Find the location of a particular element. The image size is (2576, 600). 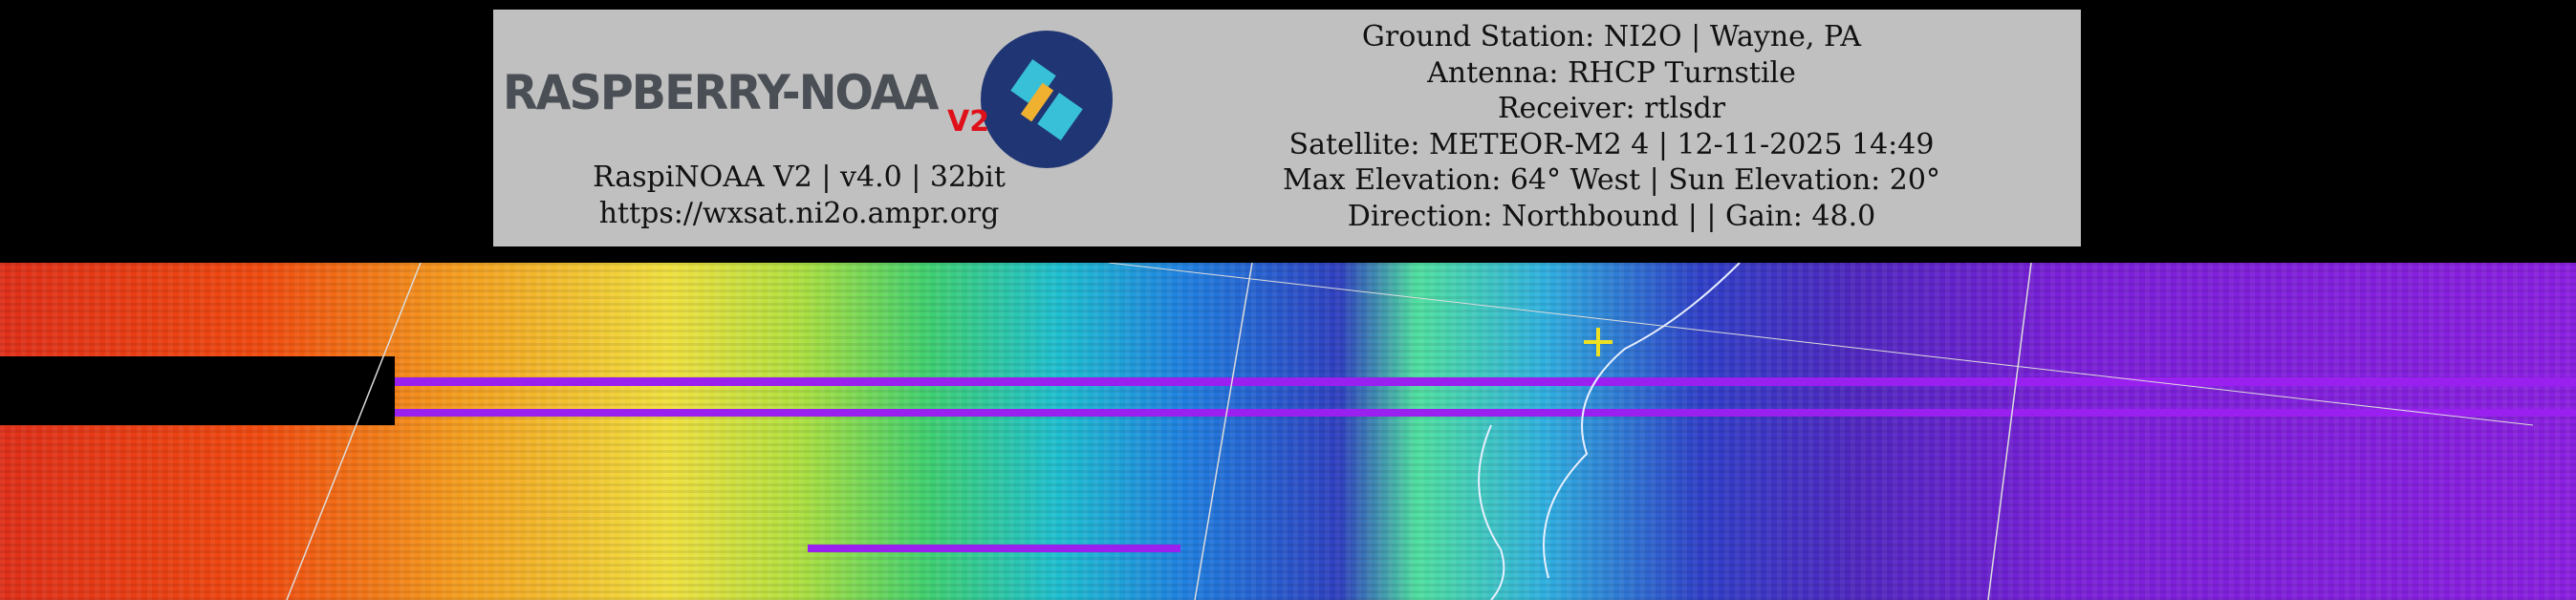

station-url: https://wxsat.ni2o.ampr.org is located at coordinates (799, 213).